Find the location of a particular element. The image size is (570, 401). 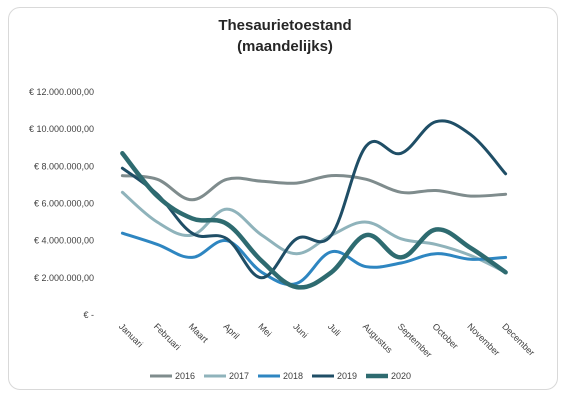

x-tick-label: April is located at coordinates (232, 331).